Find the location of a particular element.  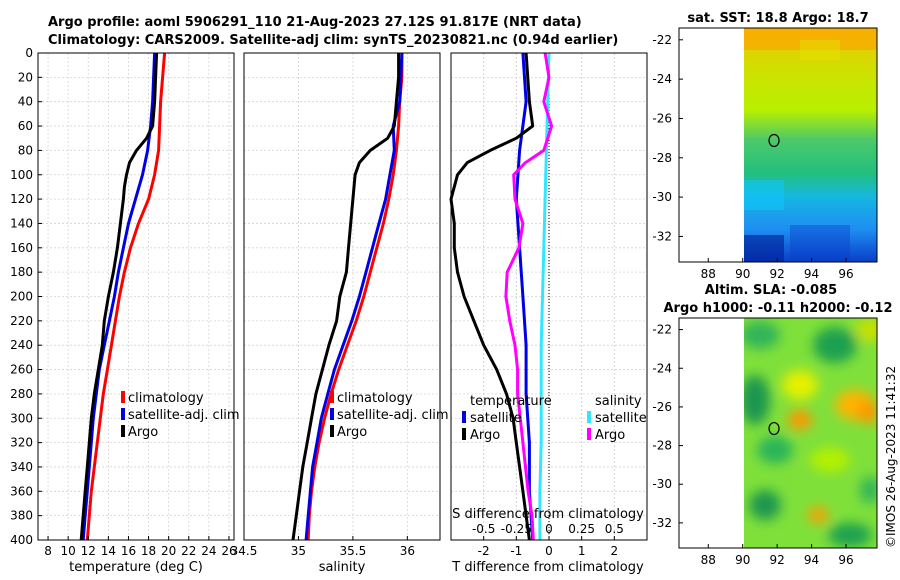

x-tick-label-difference: 2 is located at coordinates (615, 551).